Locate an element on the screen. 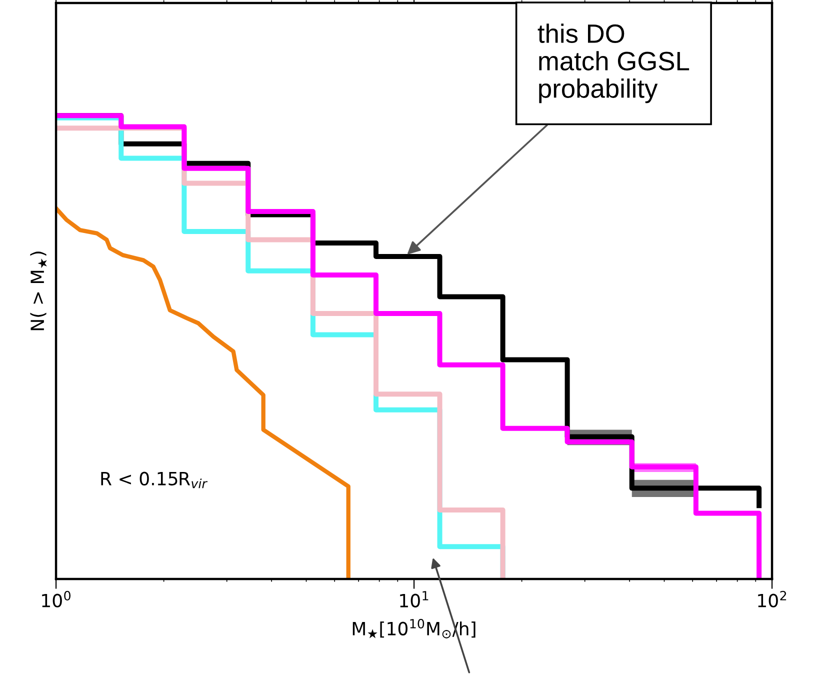 Image resolution: width=818 pixels, height=675 pixels. x-tick-label: 10$^{1}$ is located at coordinates (414, 599).